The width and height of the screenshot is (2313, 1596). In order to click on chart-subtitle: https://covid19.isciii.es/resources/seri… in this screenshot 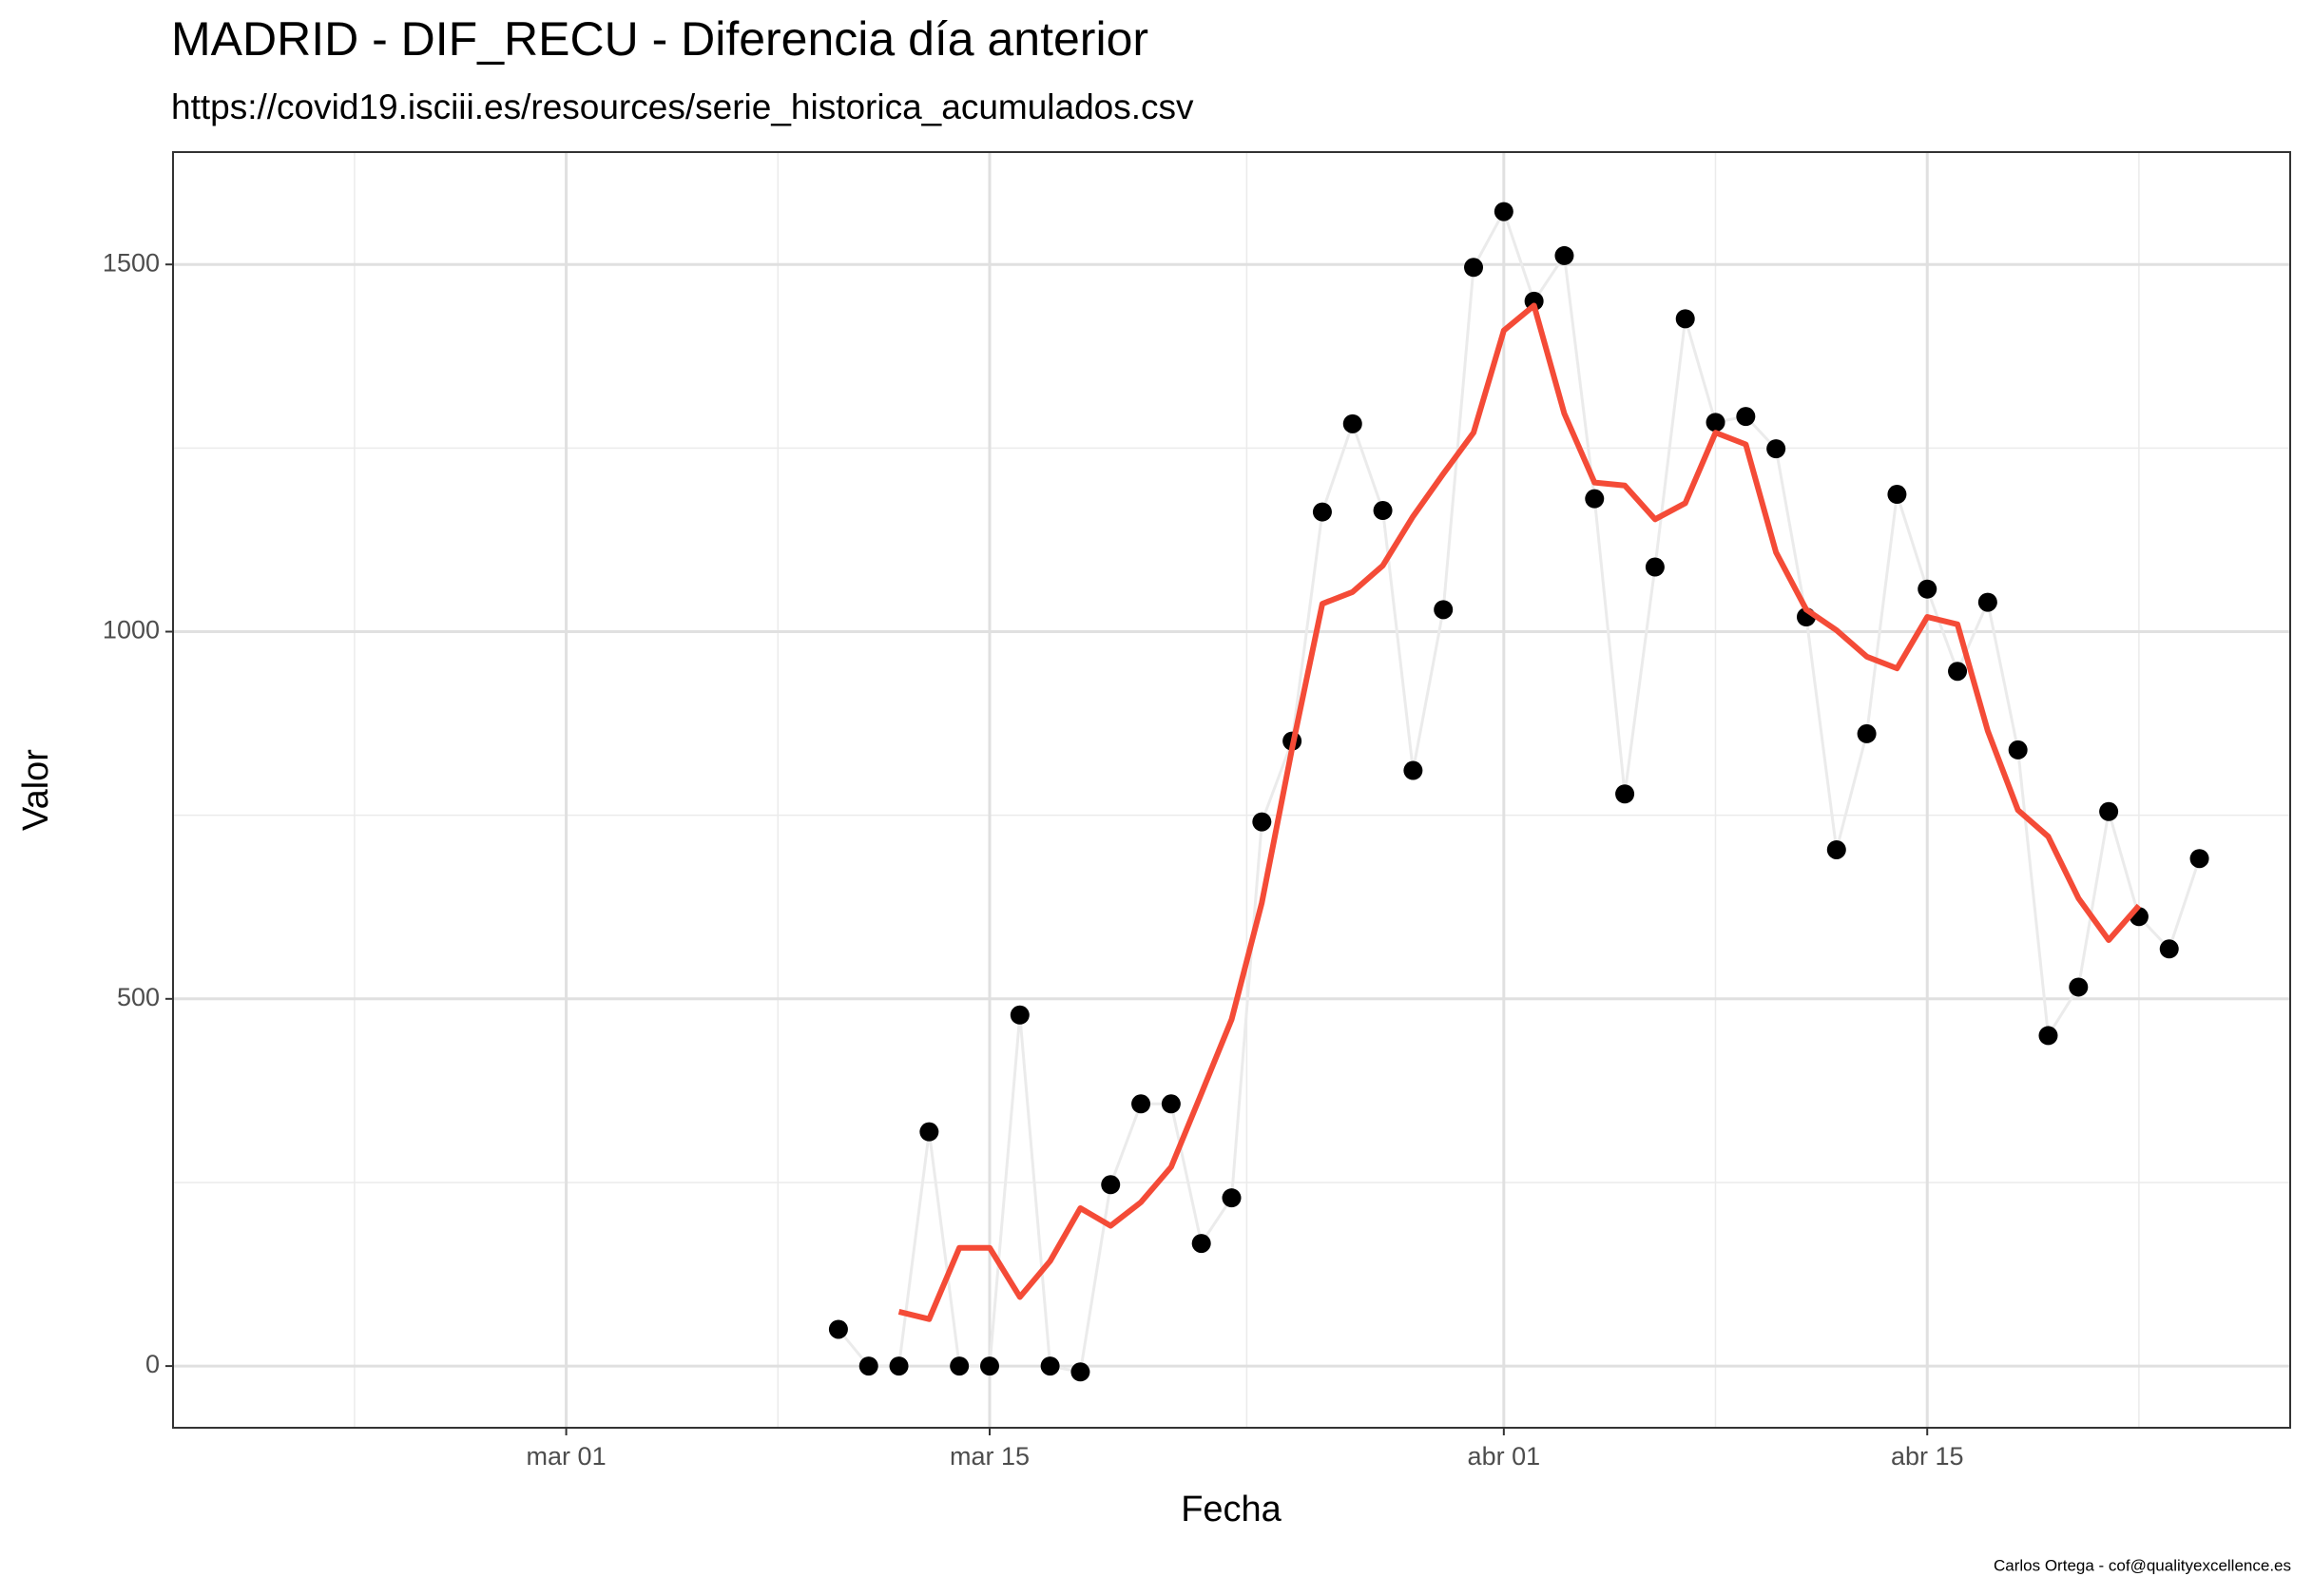, I will do `click(682, 106)`.